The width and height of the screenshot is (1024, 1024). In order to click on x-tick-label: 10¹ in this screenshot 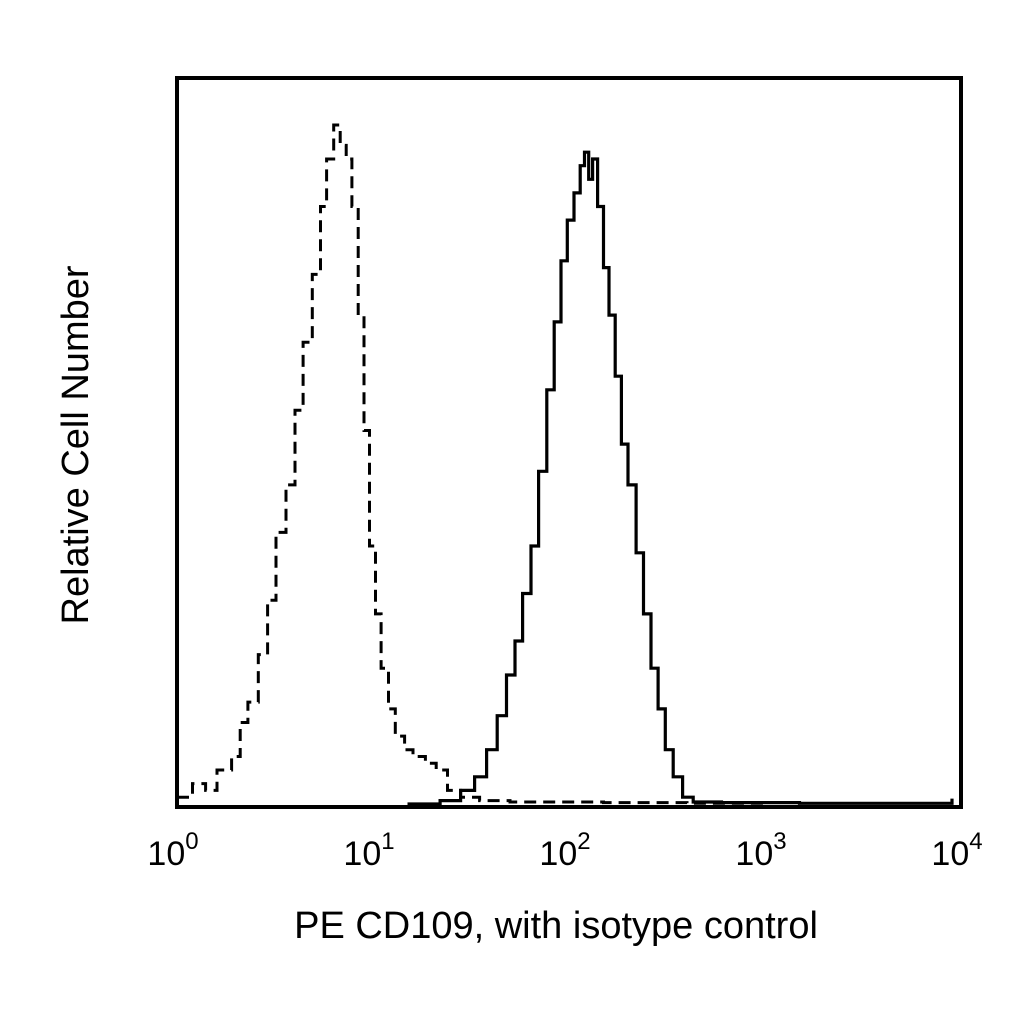, I will do `click(368, 850)`.